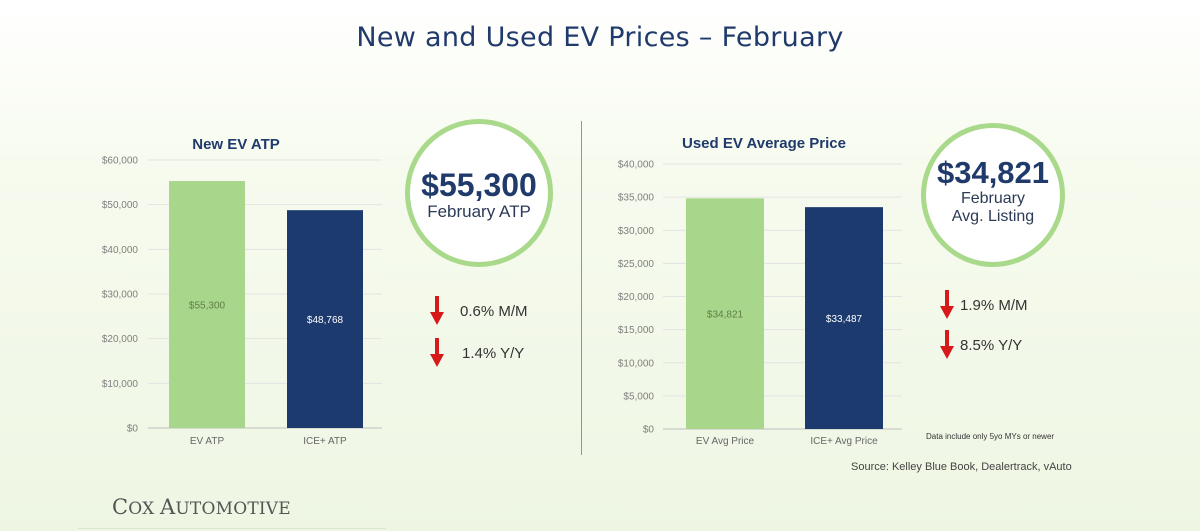 The image size is (1200, 531). Describe the element at coordinates (325, 441) in the screenshot. I see `category-label: ICE+ ATP` at that location.